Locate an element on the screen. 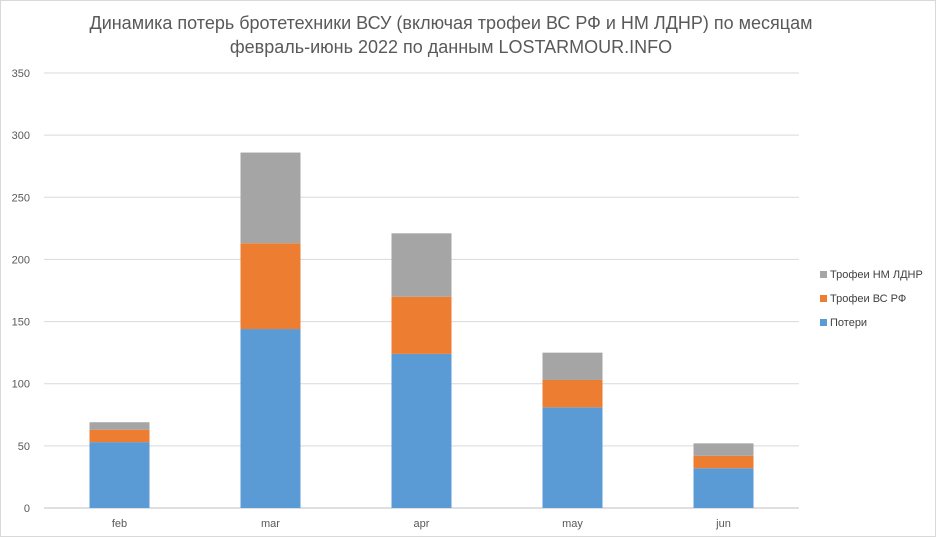 This screenshot has height=537, width=936. y-tick-label: 300 is located at coordinates (21, 136).